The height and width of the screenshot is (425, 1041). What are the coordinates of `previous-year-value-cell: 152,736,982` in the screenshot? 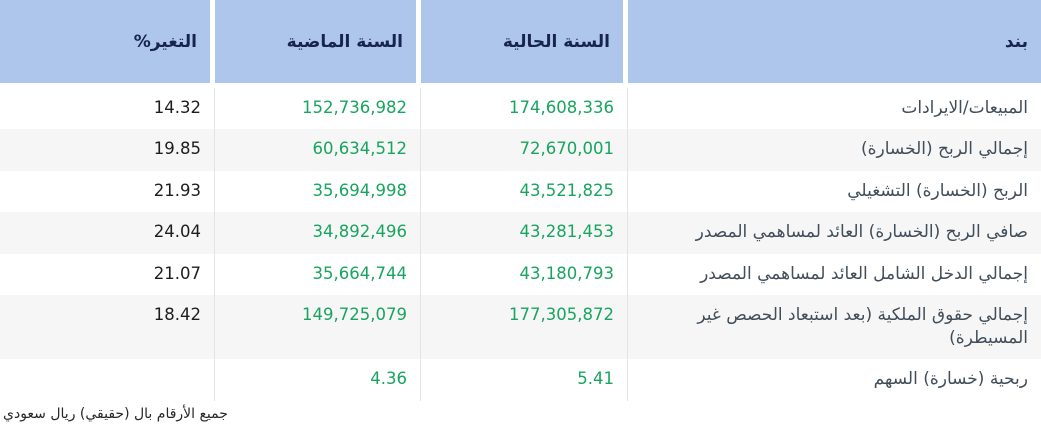 It's located at (318, 109).